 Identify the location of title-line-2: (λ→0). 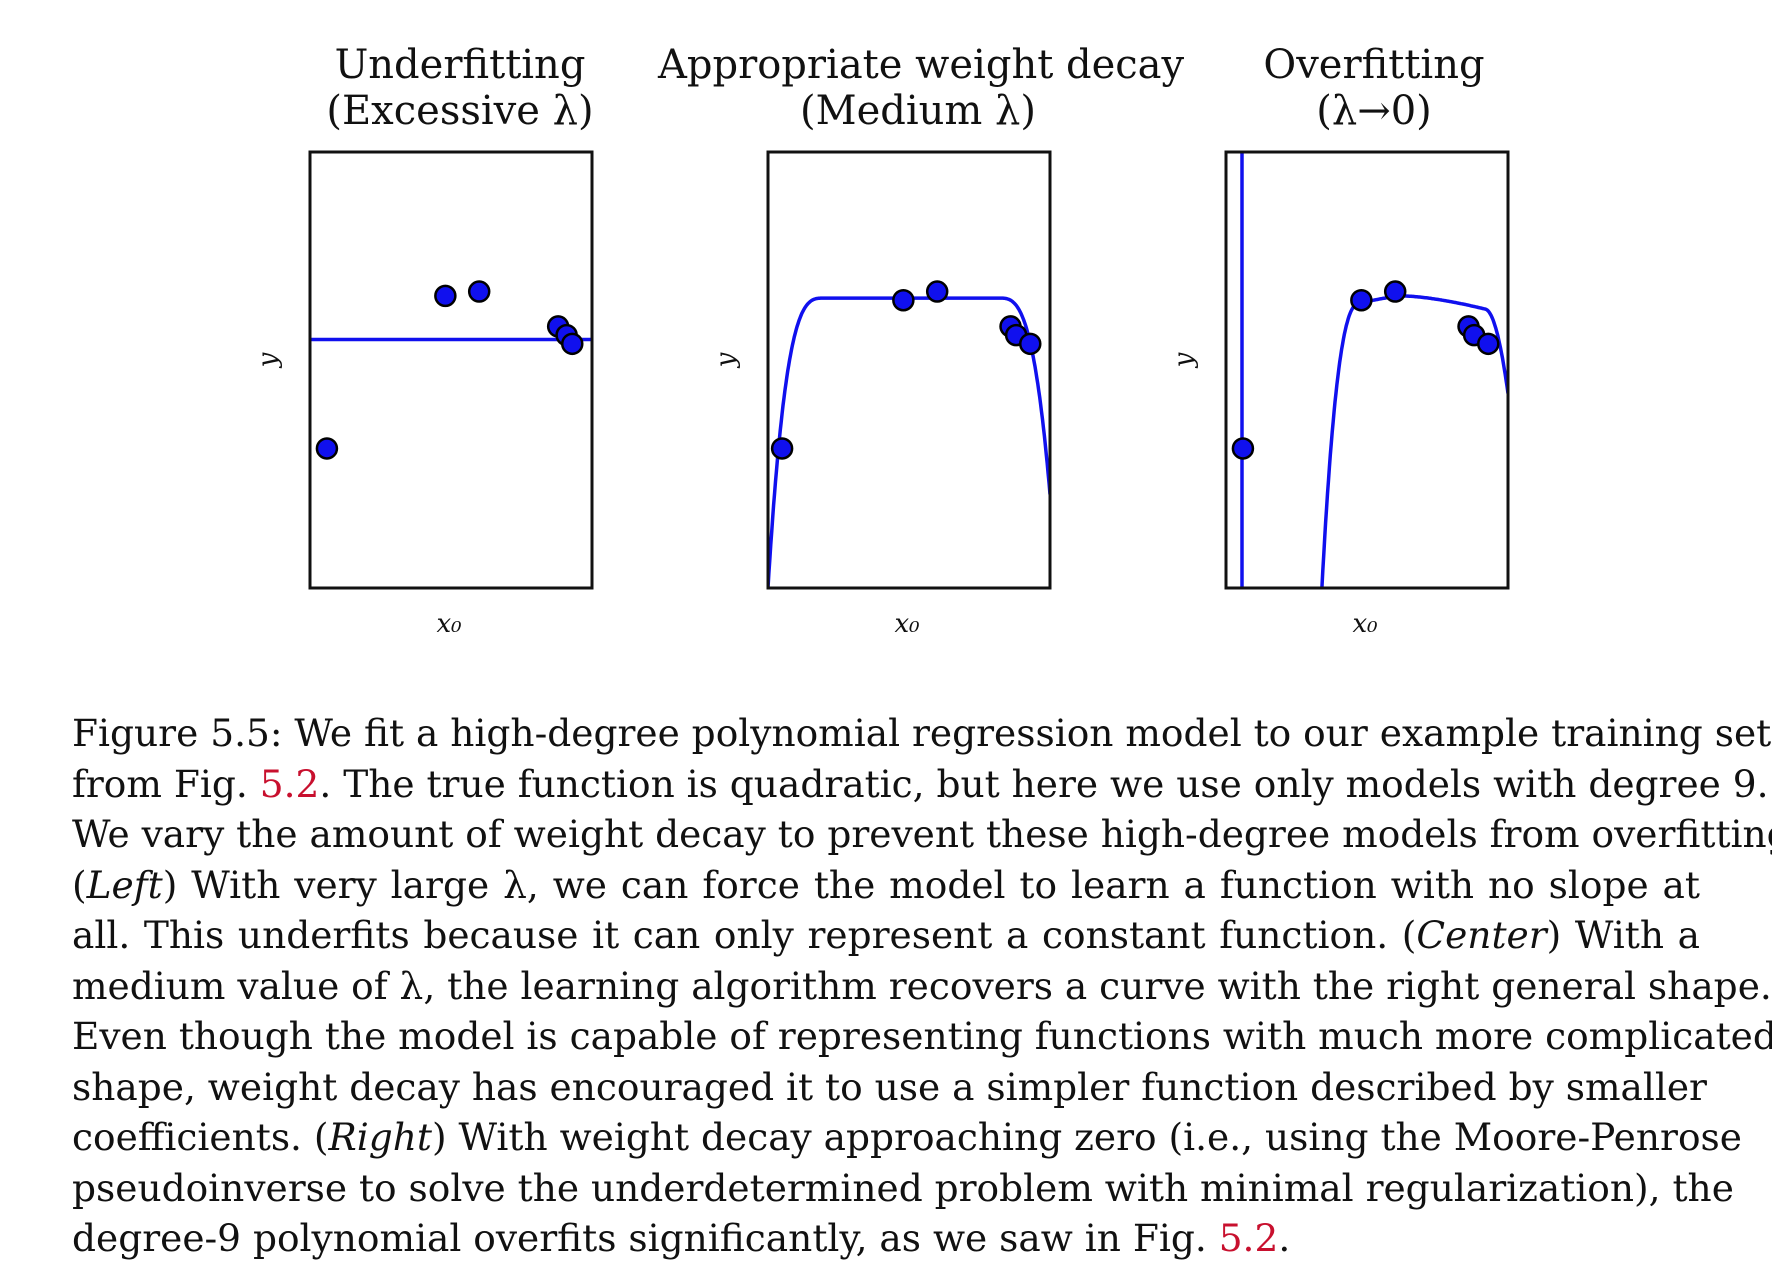
(1374, 111).